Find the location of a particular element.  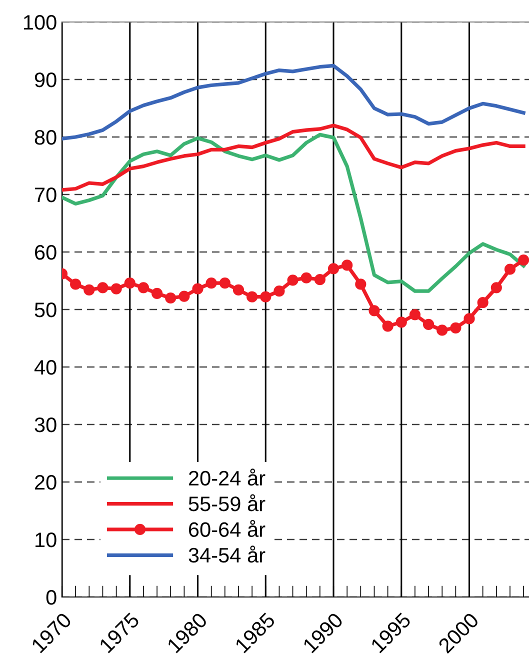

y-tick-label: 100 is located at coordinates (40, 22).